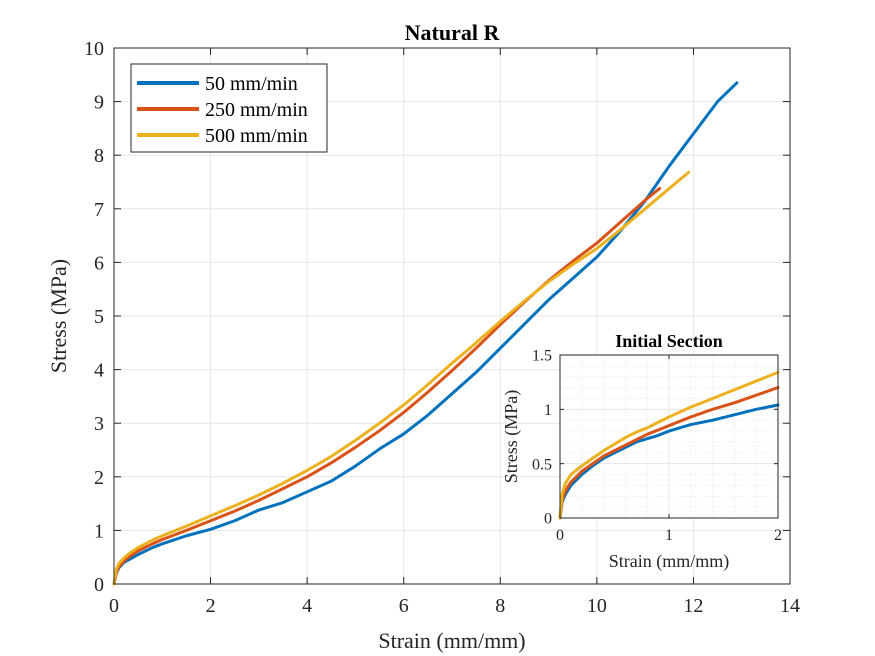 This screenshot has height=656, width=875. I want to click on x-tick-label: 8, so click(500, 606).